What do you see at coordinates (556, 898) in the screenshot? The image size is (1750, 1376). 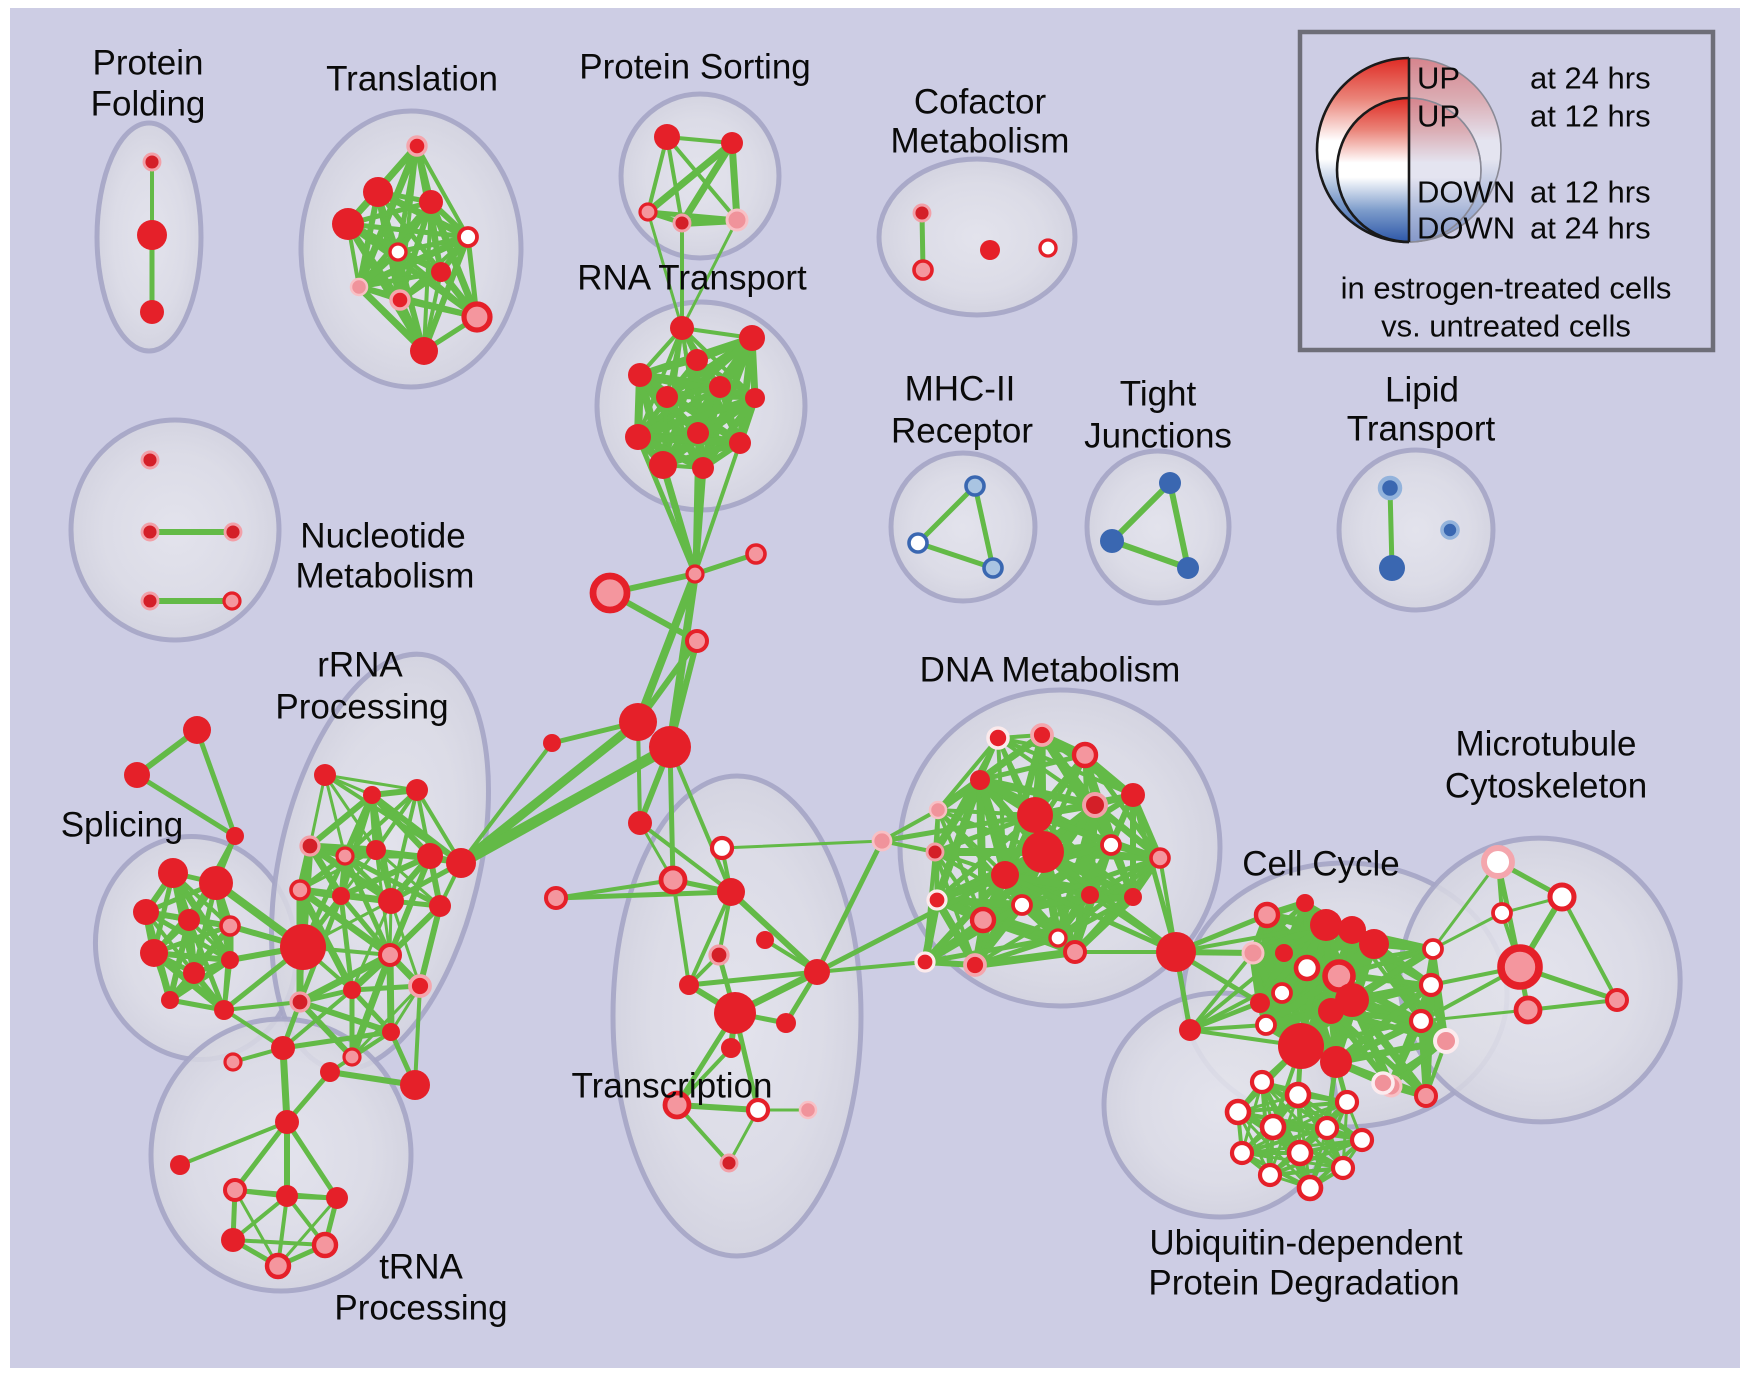 I see `node-tx4-pink-redring` at bounding box center [556, 898].